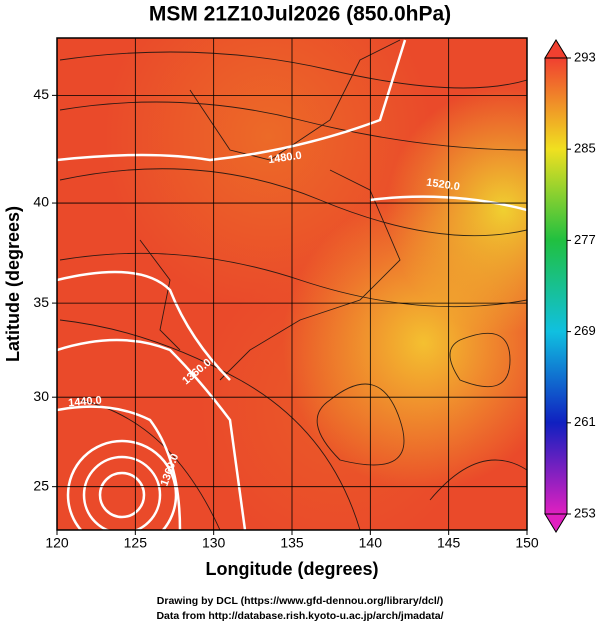  I want to click on colorbar-extend-bottom, so click(556, 523).